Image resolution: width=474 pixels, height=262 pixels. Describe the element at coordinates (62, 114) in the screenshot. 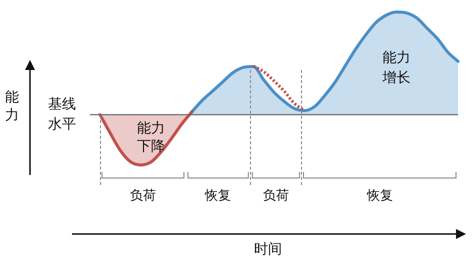

I see `text: 基线水平` at that location.